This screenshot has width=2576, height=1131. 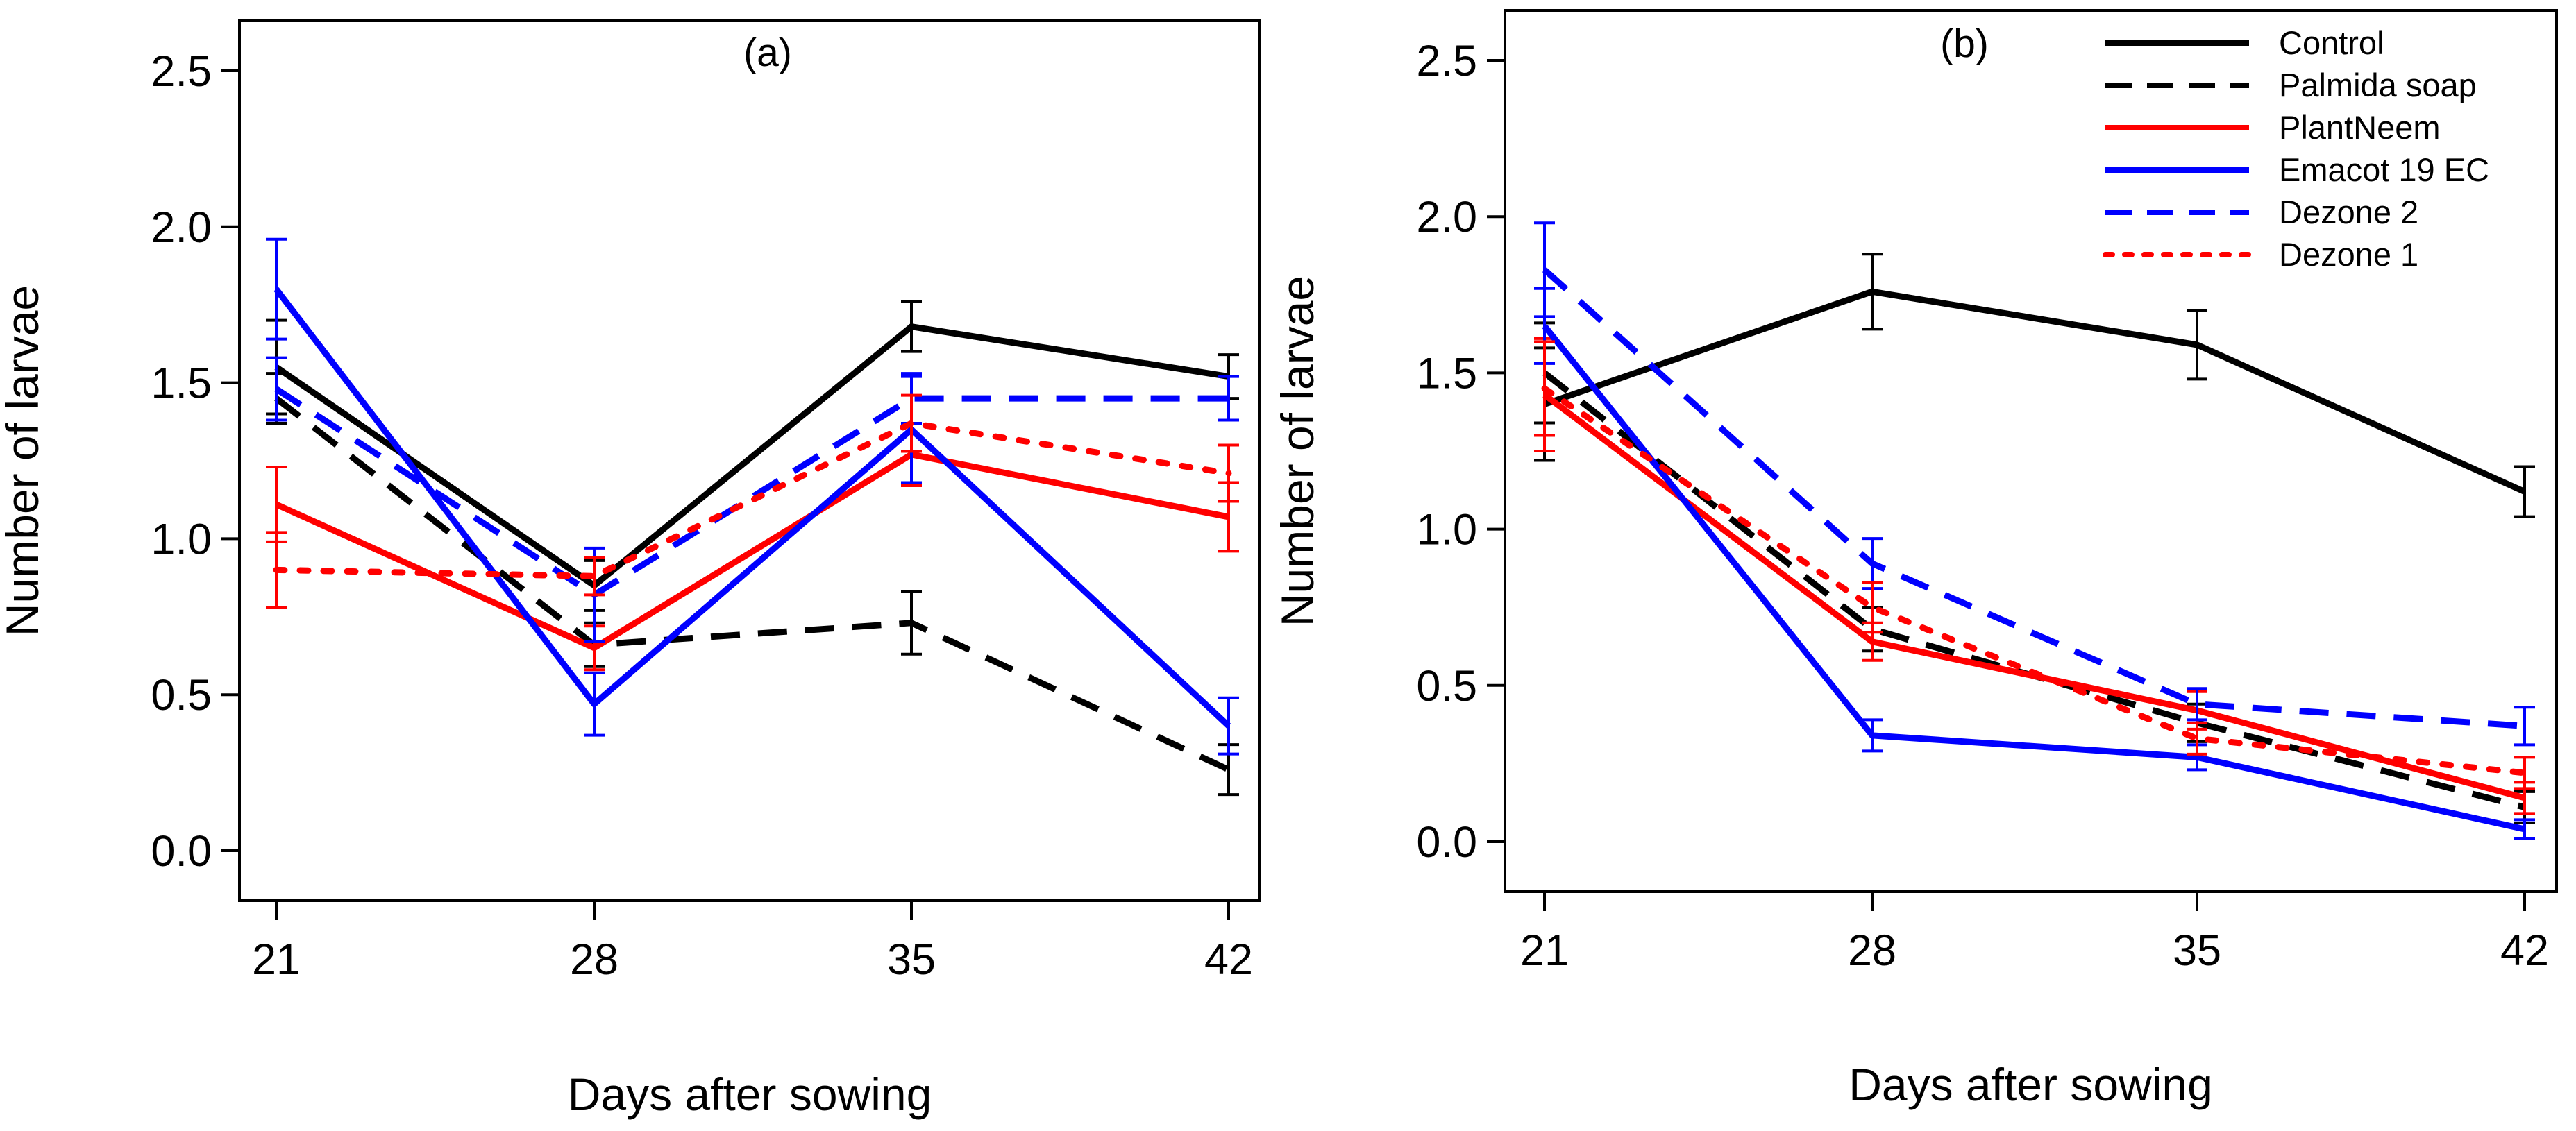 What do you see at coordinates (2348, 255) in the screenshot?
I see `legend-label-dezone-1: Dezone 1` at bounding box center [2348, 255].